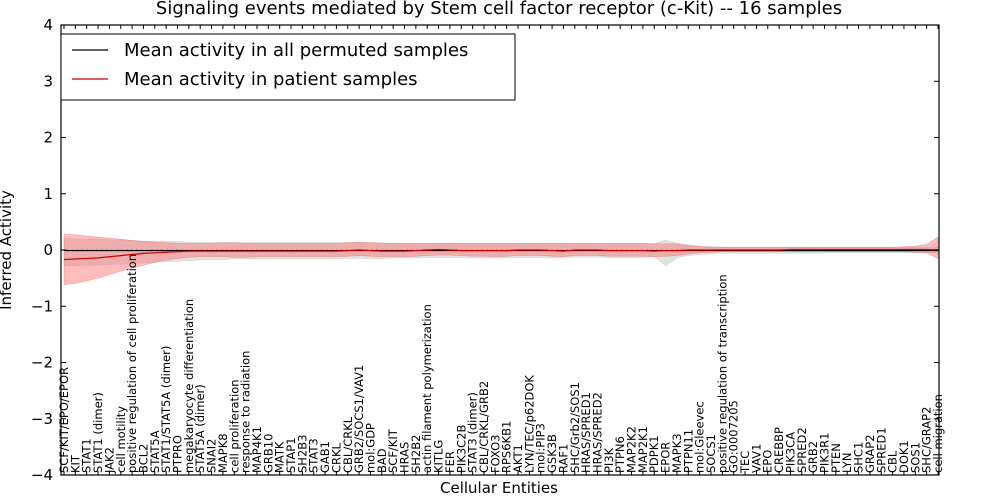 The image size is (1000, 500). Describe the element at coordinates (64, 420) in the screenshot. I see `x-category-label: SCF/KIT/EPO/EPOR` at that location.